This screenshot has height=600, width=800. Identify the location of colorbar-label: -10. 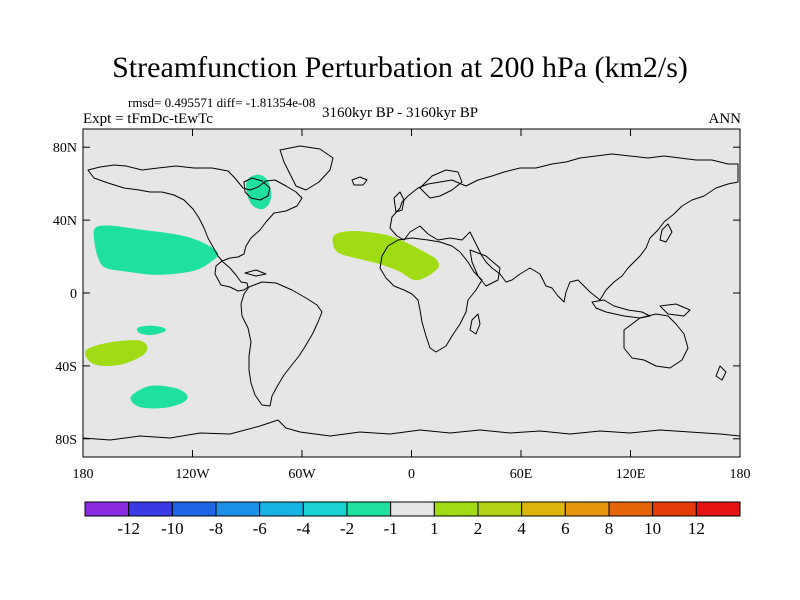
(172, 528).